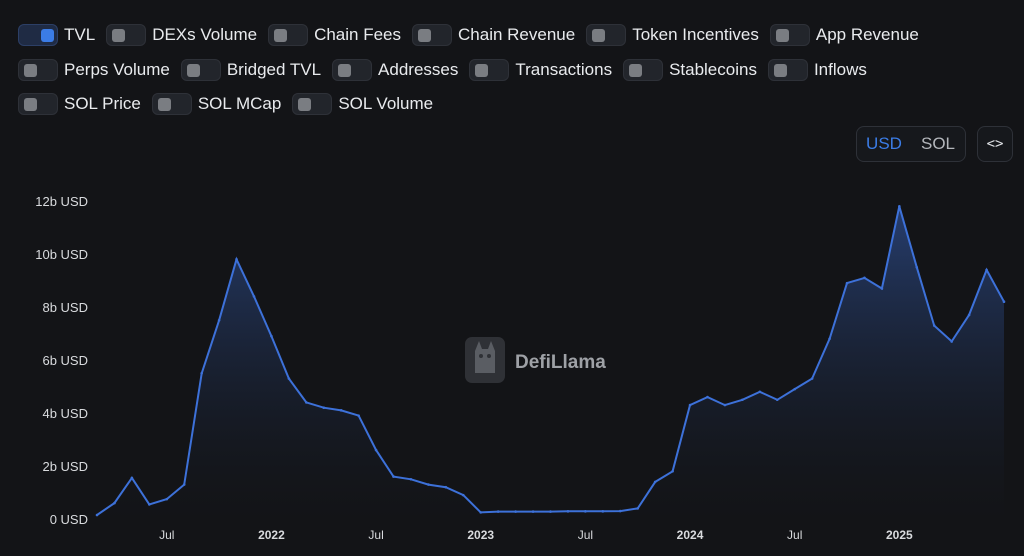 This screenshot has height=556, width=1024. I want to click on toggle-row-3: SOL Price SOL MCap SOL Volume, so click(513, 104).